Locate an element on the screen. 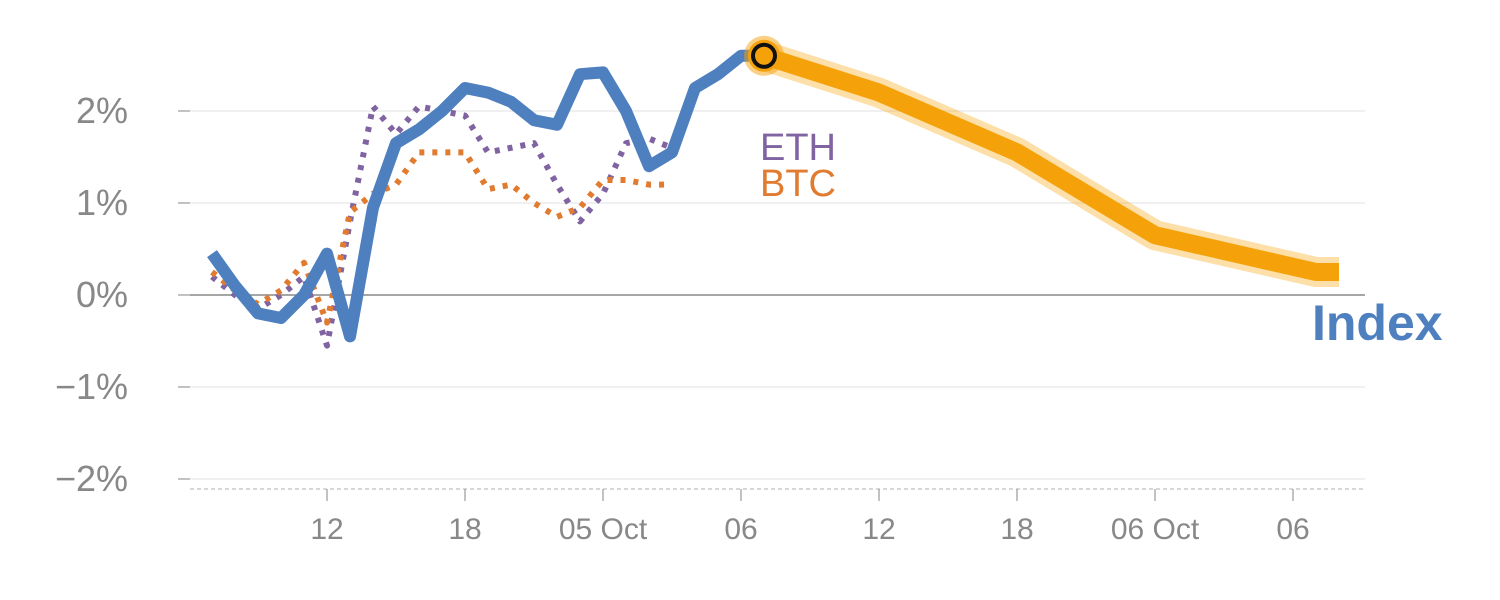 Image resolution: width=1500 pixels, height=600 pixels. x-tick-label: 05 Oct is located at coordinates (603, 529).